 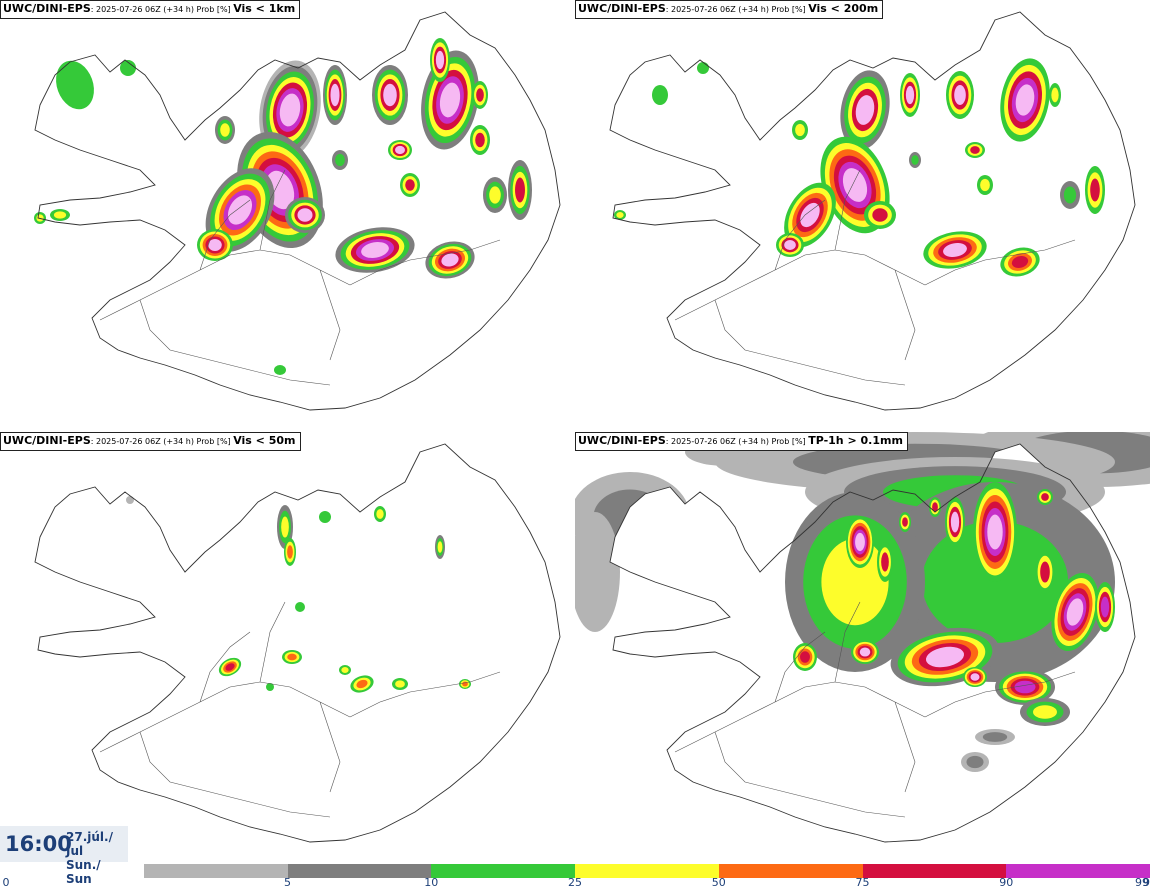 What do you see at coordinates (1006, 882) in the screenshot?
I see `legend-tick-label: 90` at bounding box center [1006, 882].